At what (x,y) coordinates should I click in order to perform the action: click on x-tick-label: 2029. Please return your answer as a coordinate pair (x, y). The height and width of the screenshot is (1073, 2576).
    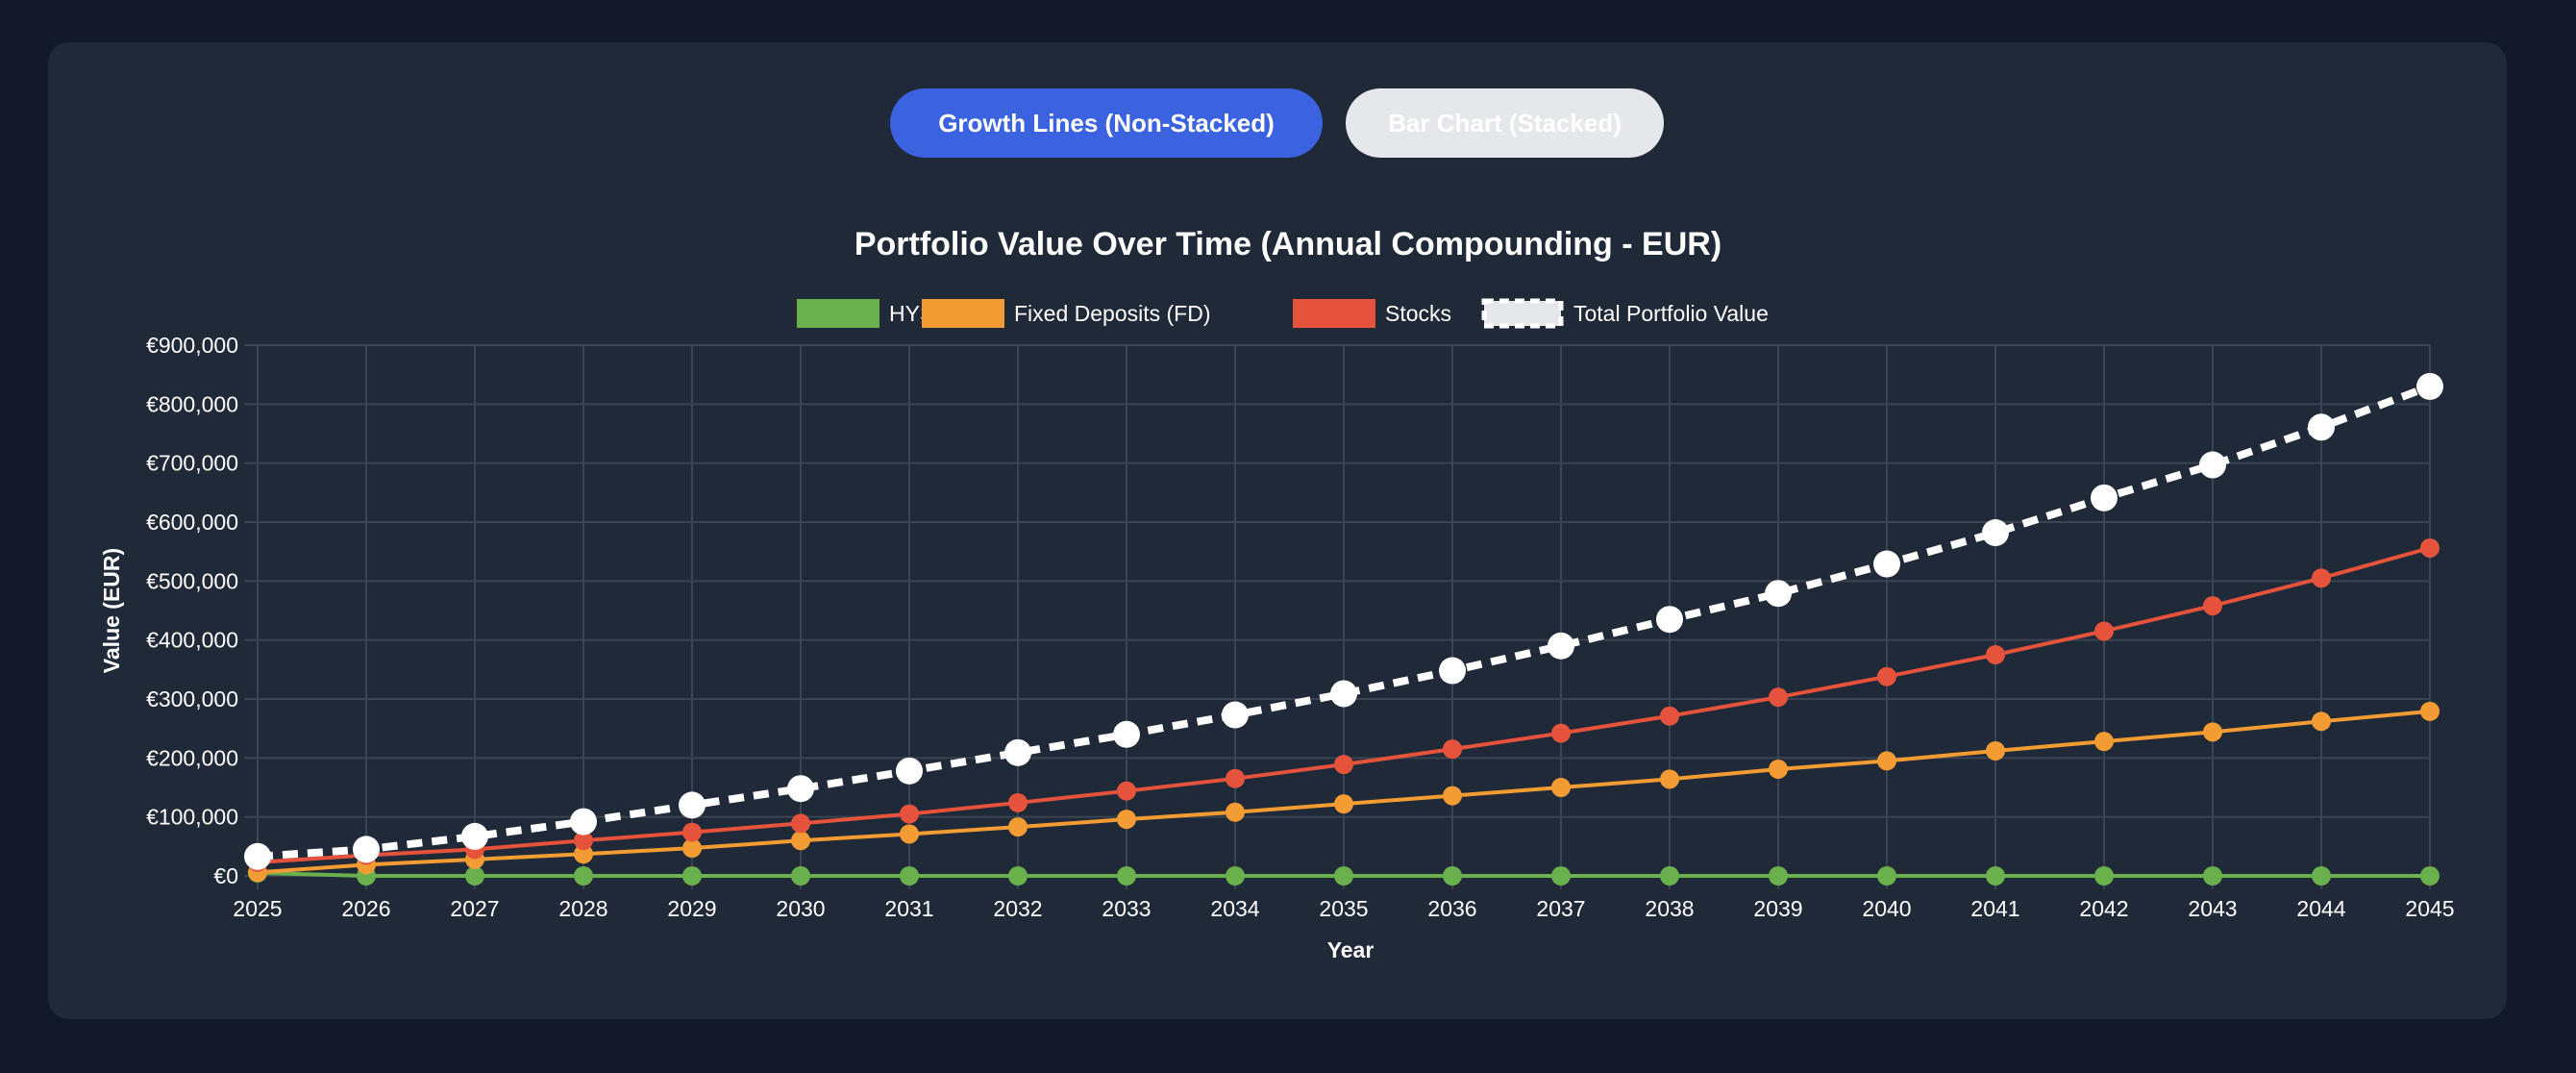
    Looking at the image, I should click on (692, 908).